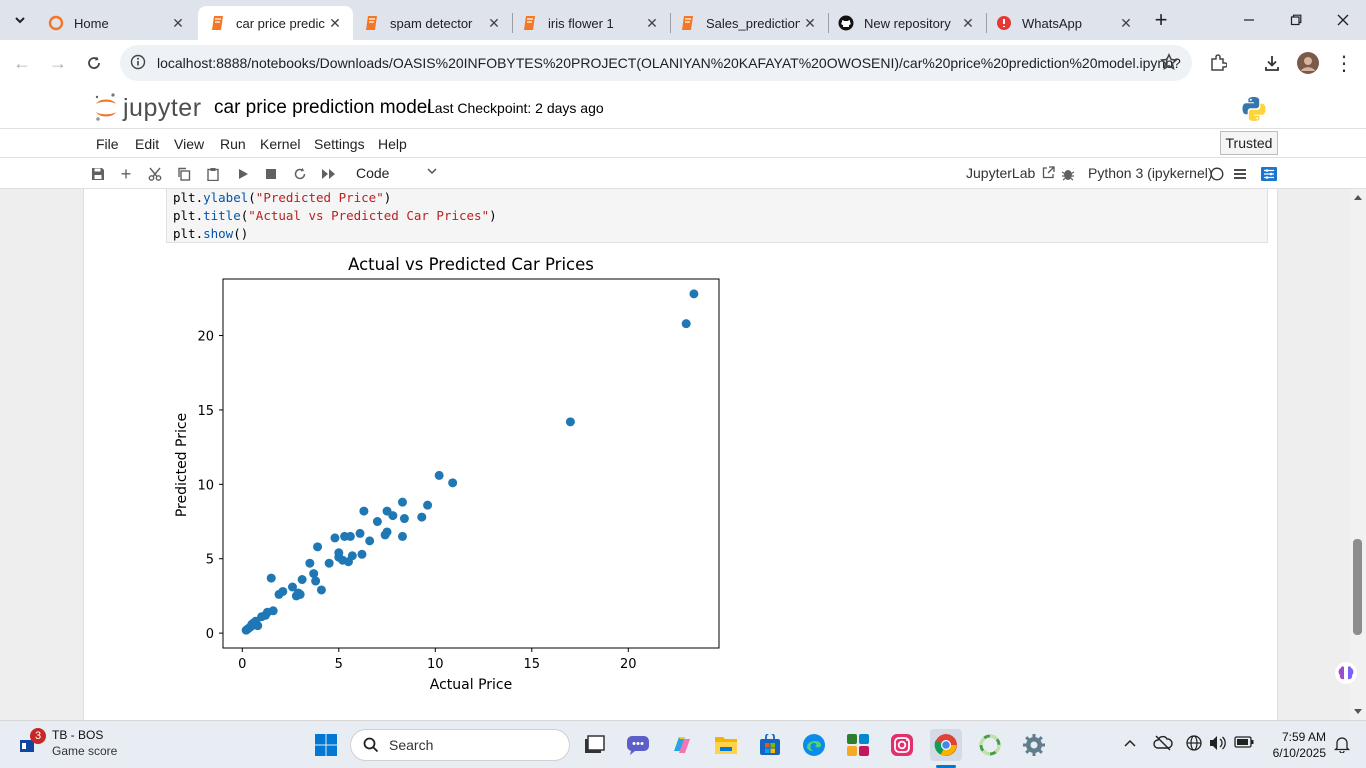 The image size is (1366, 768). What do you see at coordinates (1308, 63) in the screenshot?
I see `profile-avatar` at bounding box center [1308, 63].